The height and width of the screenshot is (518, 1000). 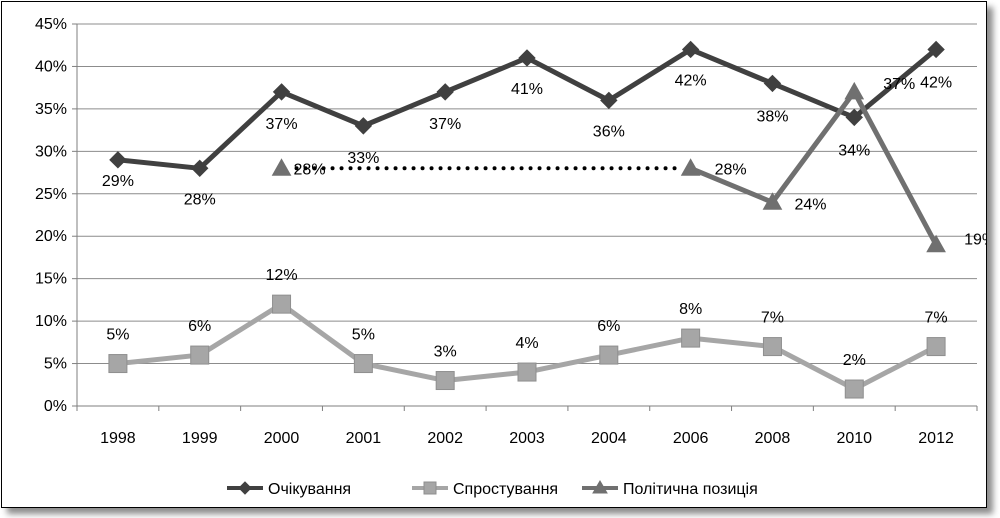 What do you see at coordinates (55, 364) in the screenshot?
I see `y-tick-label: 5%` at bounding box center [55, 364].